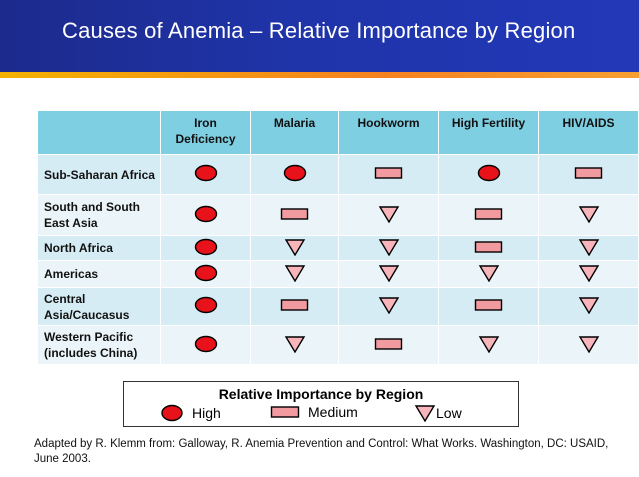 The height and width of the screenshot is (477, 639). Describe the element at coordinates (99, 274) in the screenshot. I see `region-label: Americas` at that location.